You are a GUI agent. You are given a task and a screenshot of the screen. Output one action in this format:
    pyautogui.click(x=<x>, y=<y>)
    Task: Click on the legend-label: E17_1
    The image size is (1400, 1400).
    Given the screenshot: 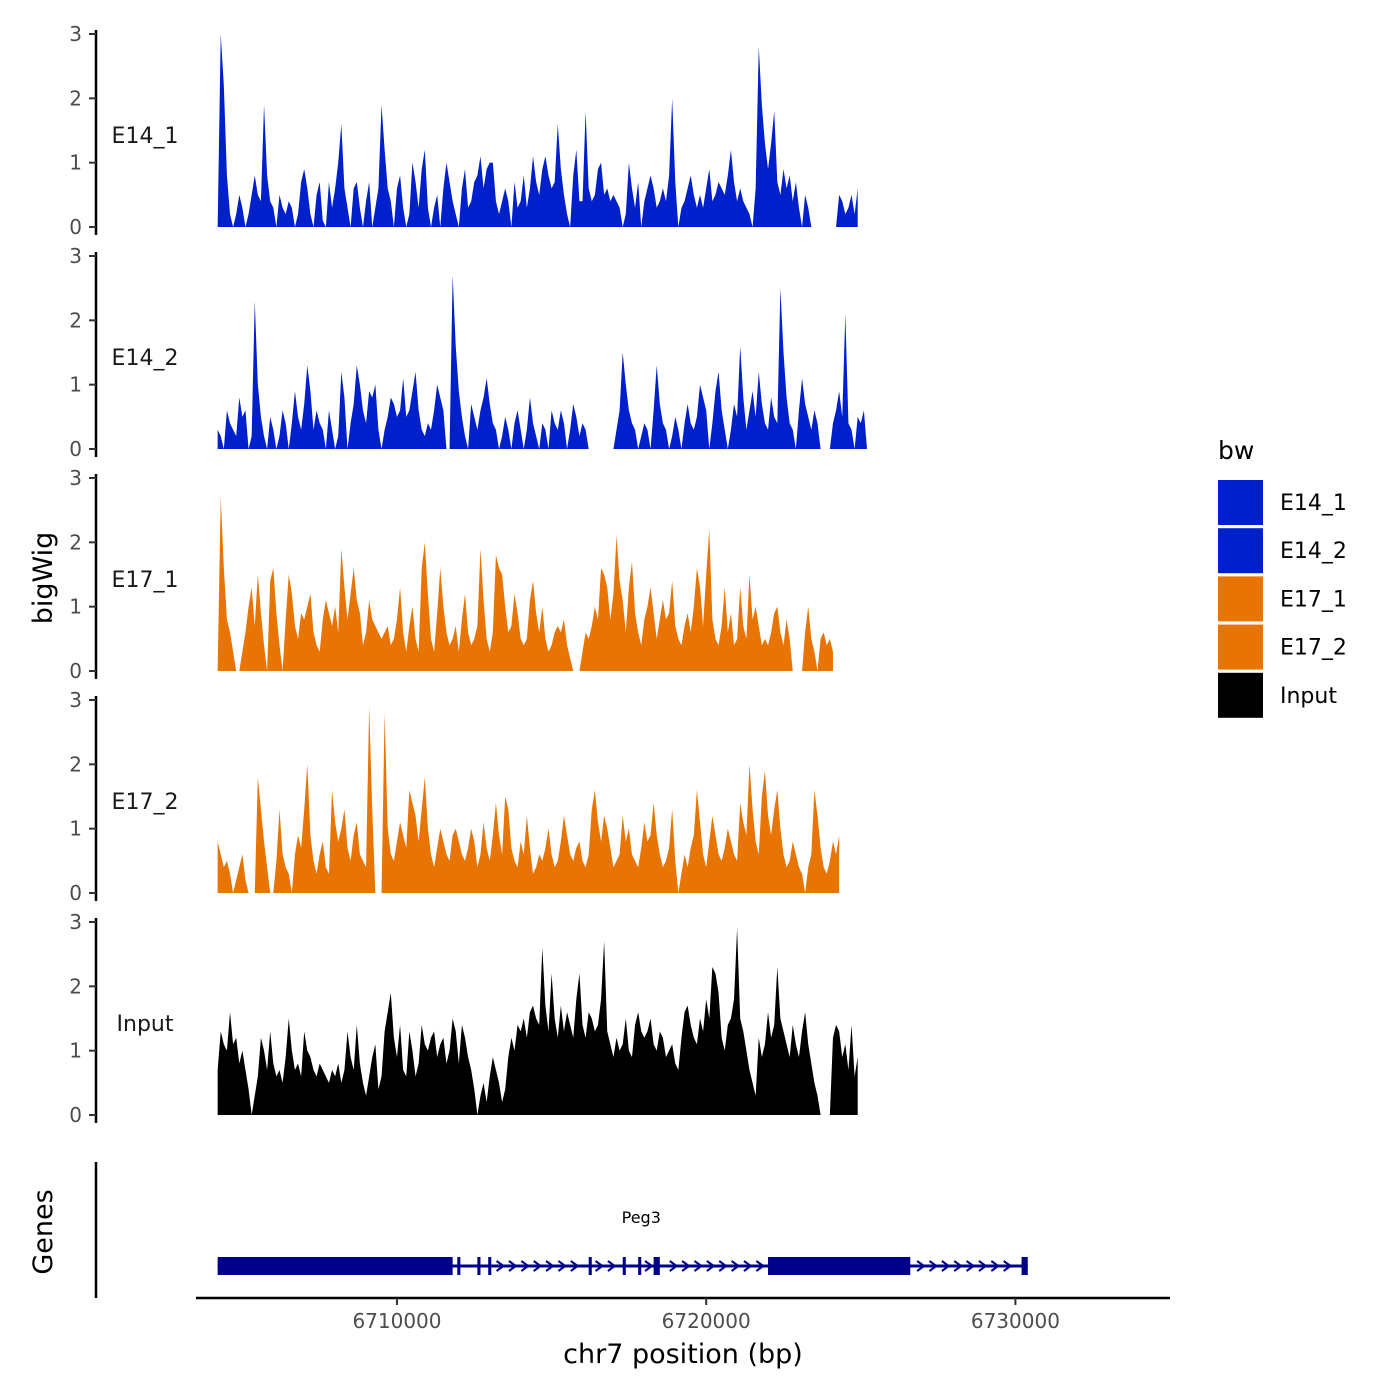 What is the action you would take?
    pyautogui.click(x=1313, y=599)
    